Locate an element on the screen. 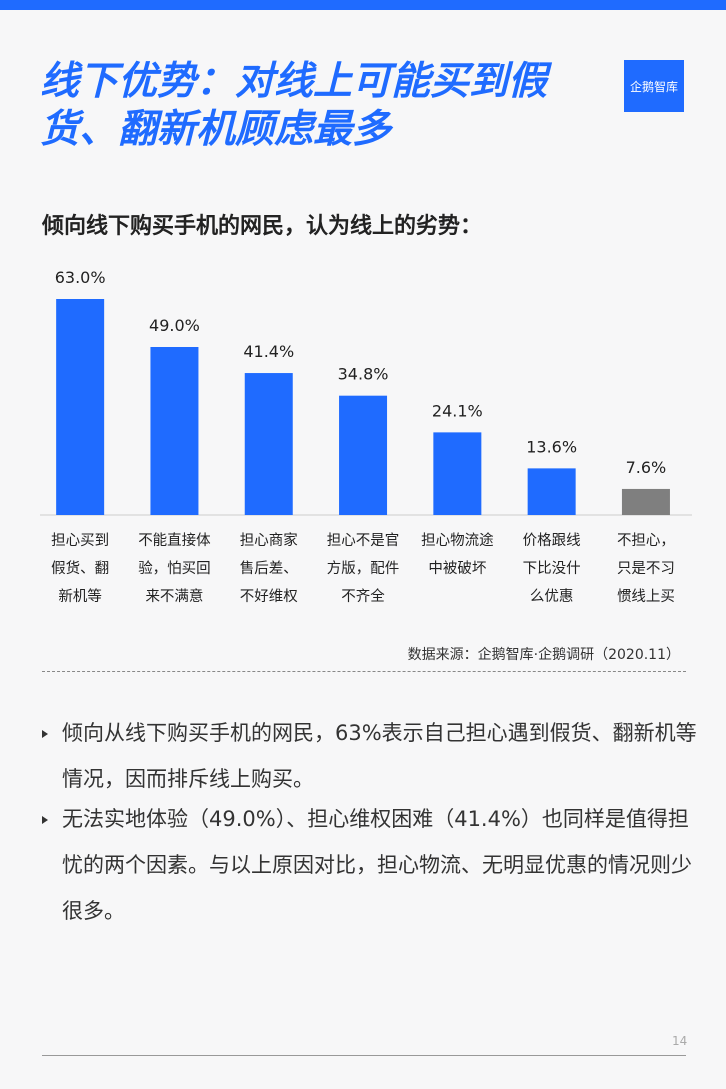 Image resolution: width=726 pixels, height=1089 pixels. x-tick-label: 担心商家 售后差、 不好维权 is located at coordinates (268, 569).